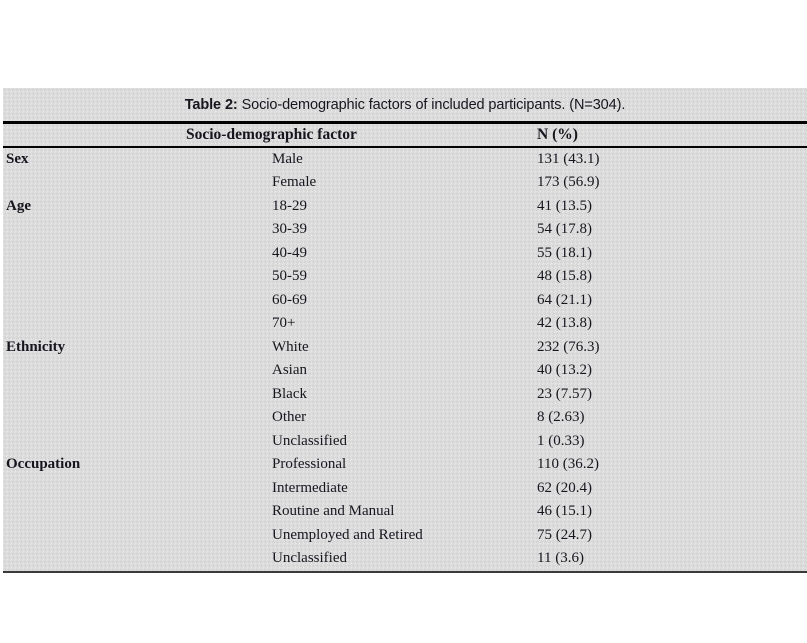 The width and height of the screenshot is (807, 643). What do you see at coordinates (405, 571) in the screenshot?
I see `bottom-rule` at bounding box center [405, 571].